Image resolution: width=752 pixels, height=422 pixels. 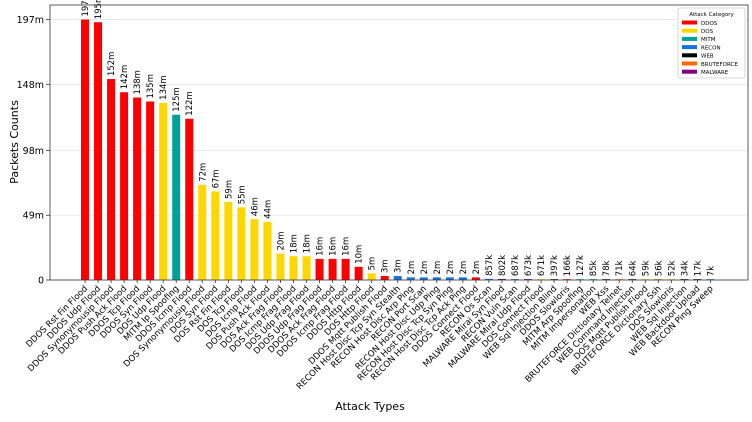 What do you see at coordinates (255, 206) in the screenshot?
I see `bar-value-label: 46m` at bounding box center [255, 206].